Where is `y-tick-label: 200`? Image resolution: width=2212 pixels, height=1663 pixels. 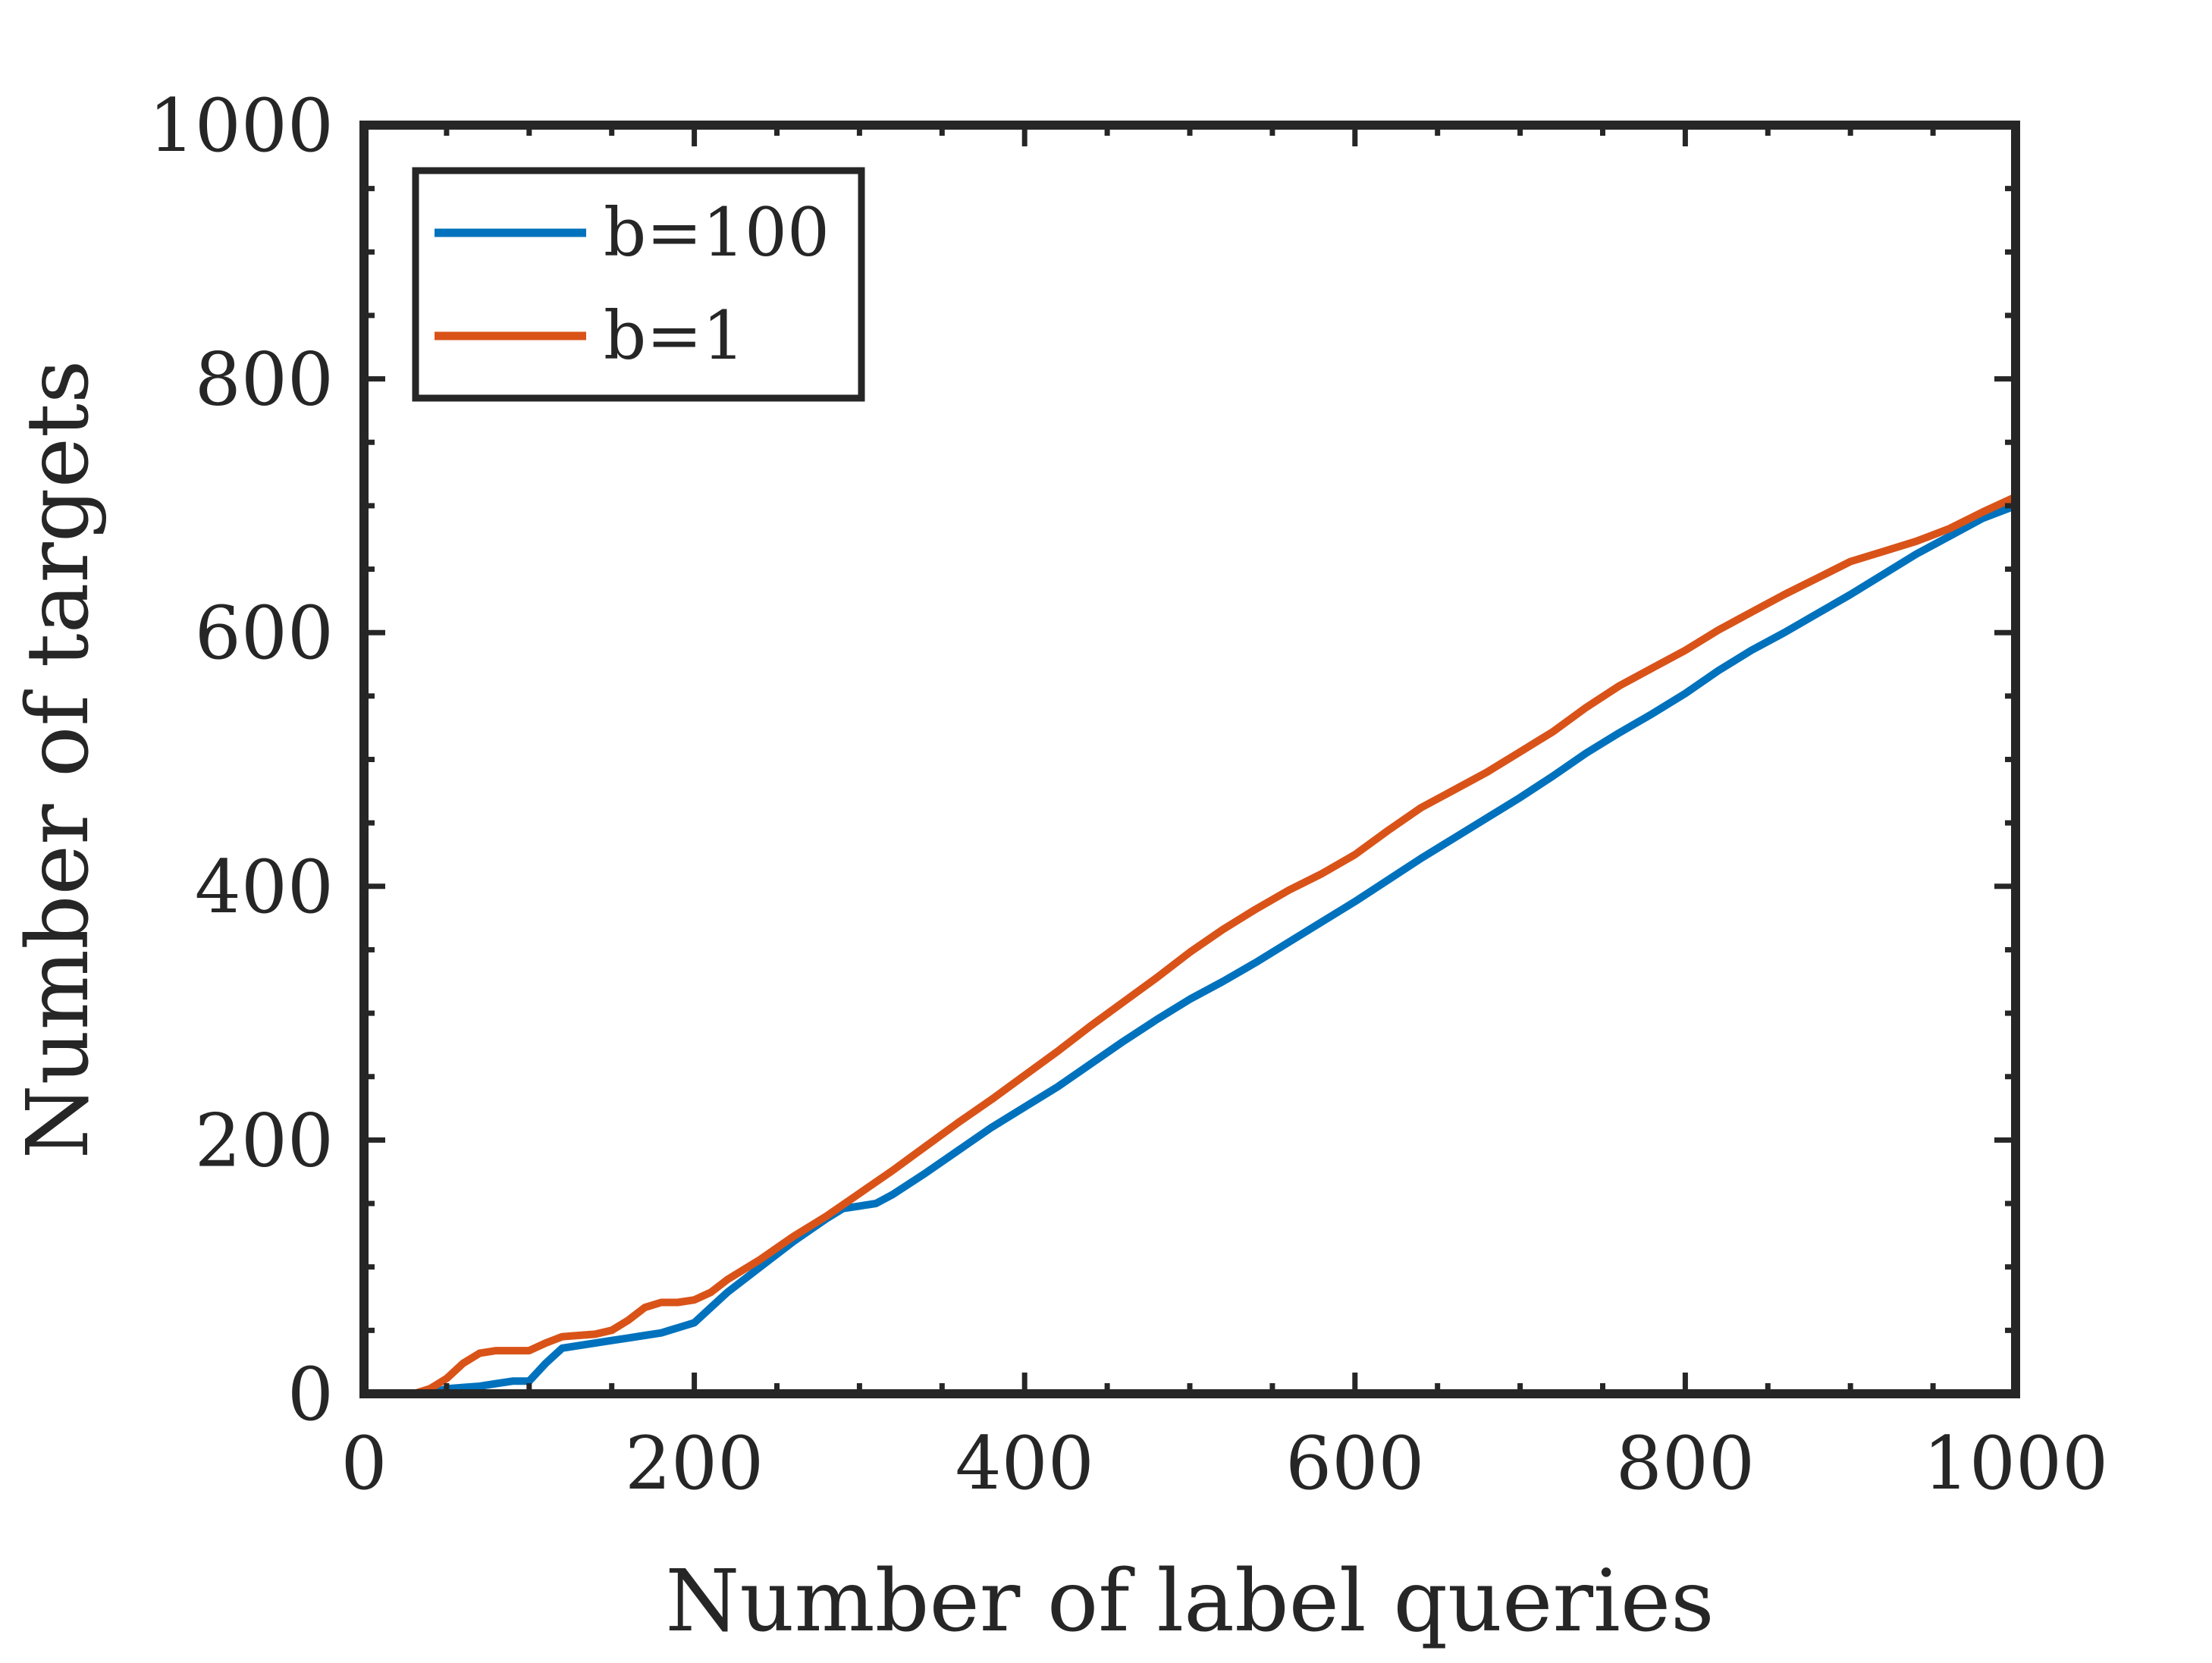
y-tick-label: 200 is located at coordinates (264, 1140).